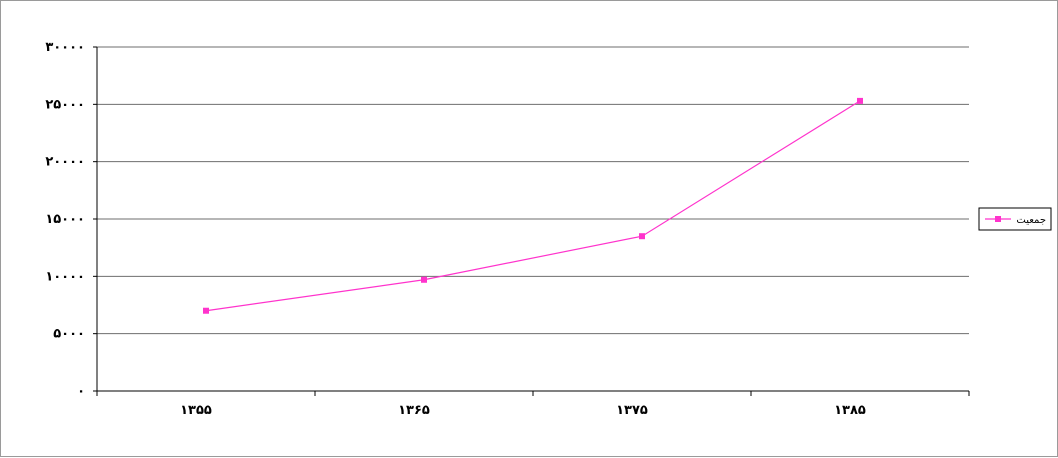 The height and width of the screenshot is (458, 1058). Describe the element at coordinates (196, 410) in the screenshot. I see `x-tick-label: ۱۳۵۵` at that location.